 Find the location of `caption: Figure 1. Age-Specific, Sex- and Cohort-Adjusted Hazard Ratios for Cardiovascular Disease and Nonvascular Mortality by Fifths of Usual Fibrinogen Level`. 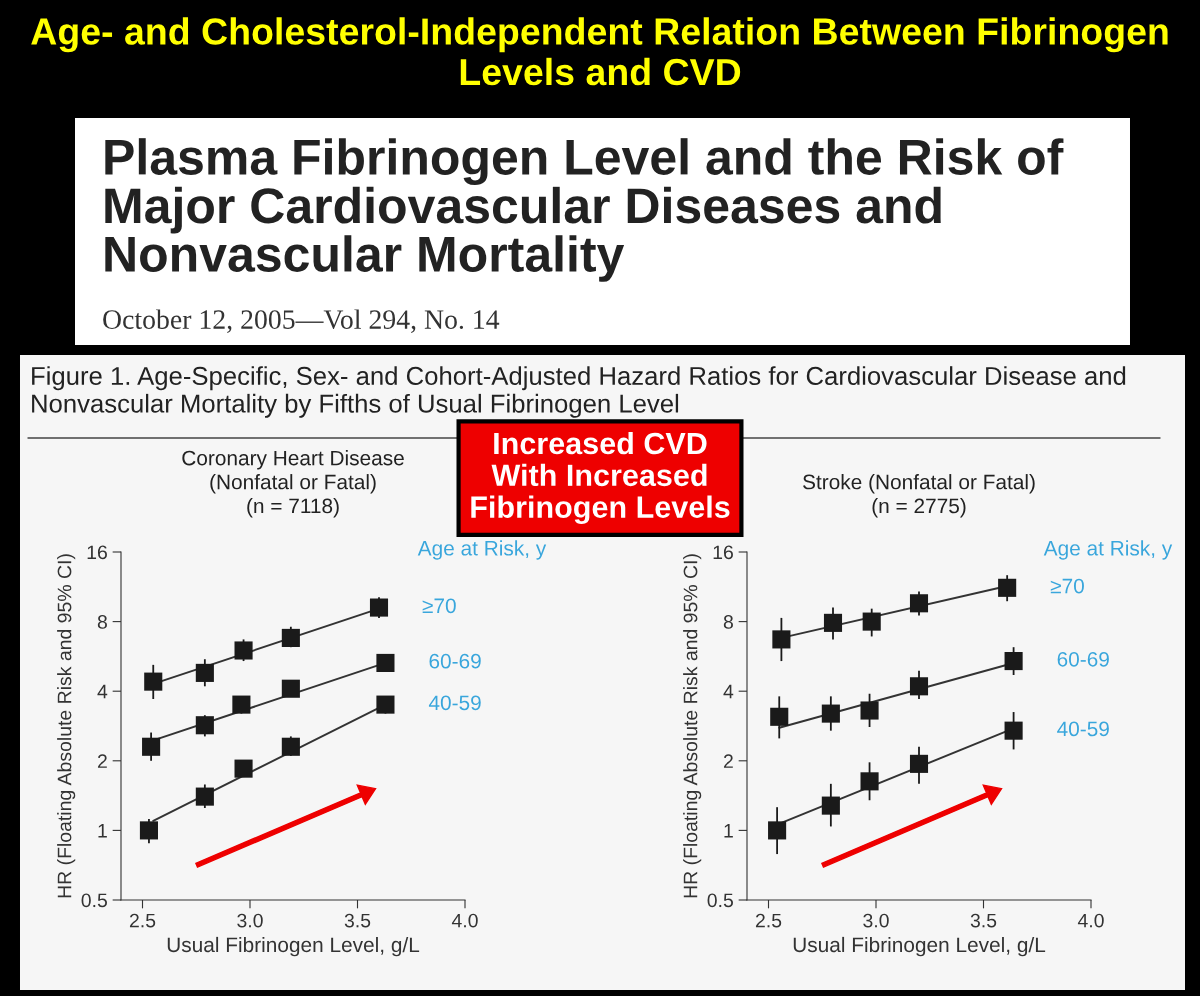

caption: Figure 1. Age-Specific, Sex- and Cohort-Adjusted Hazard Ratios for Cardiovascular Disease and Nonvascular Mortality by Fifths of Usual Fibrinogen Level is located at coordinates (579, 392).